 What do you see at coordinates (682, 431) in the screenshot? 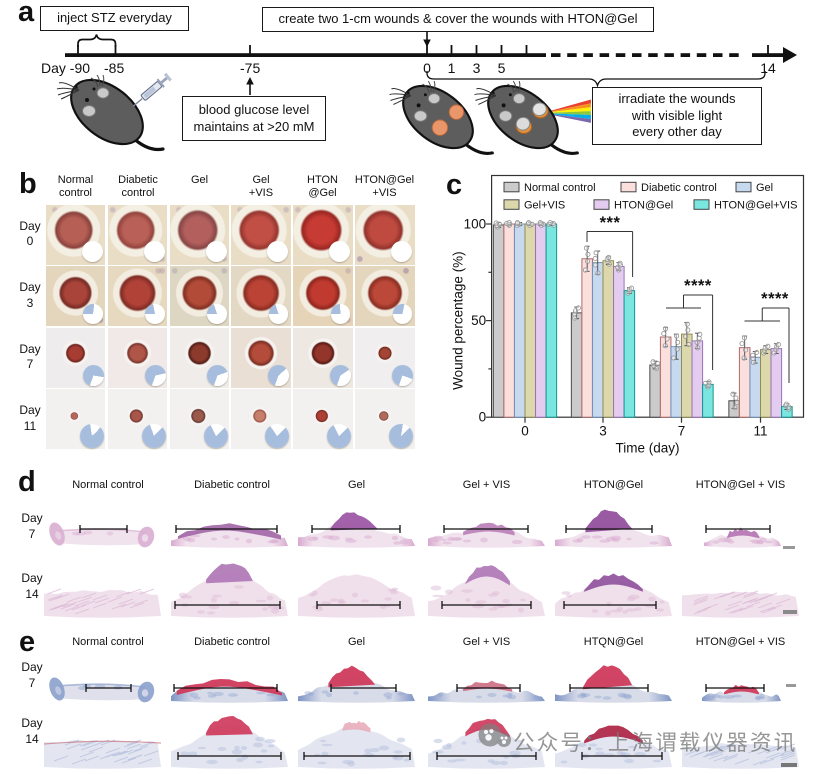
I see `svg-text: 7` at bounding box center [682, 431].